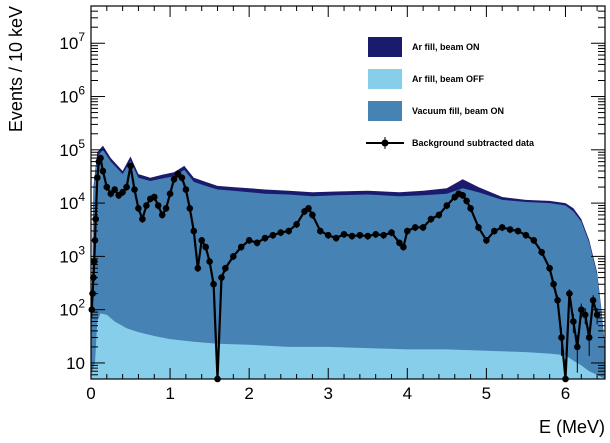 The width and height of the screenshot is (610, 443). Describe the element at coordinates (385, 143) in the screenshot. I see `legend-marker` at that location.